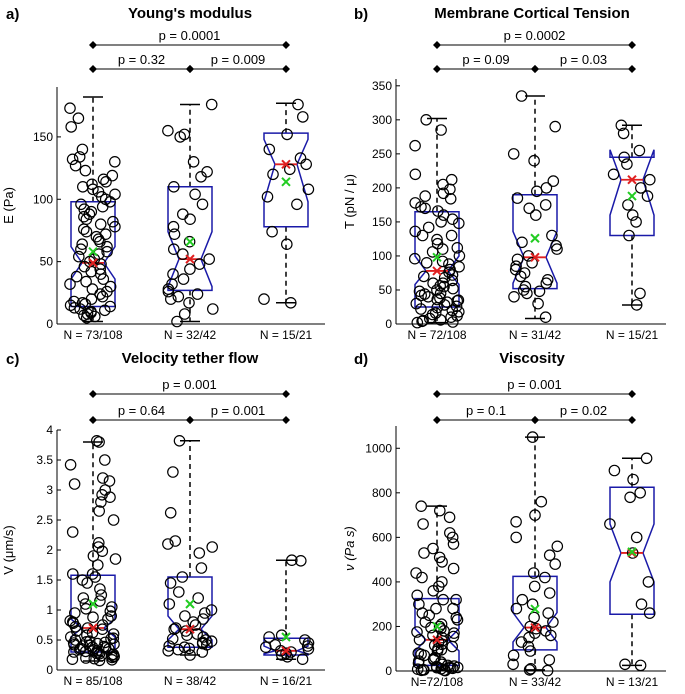 The width and height of the screenshot is (685, 694). I want to click on p-value-label: p = 0.0002, so click(535, 35).